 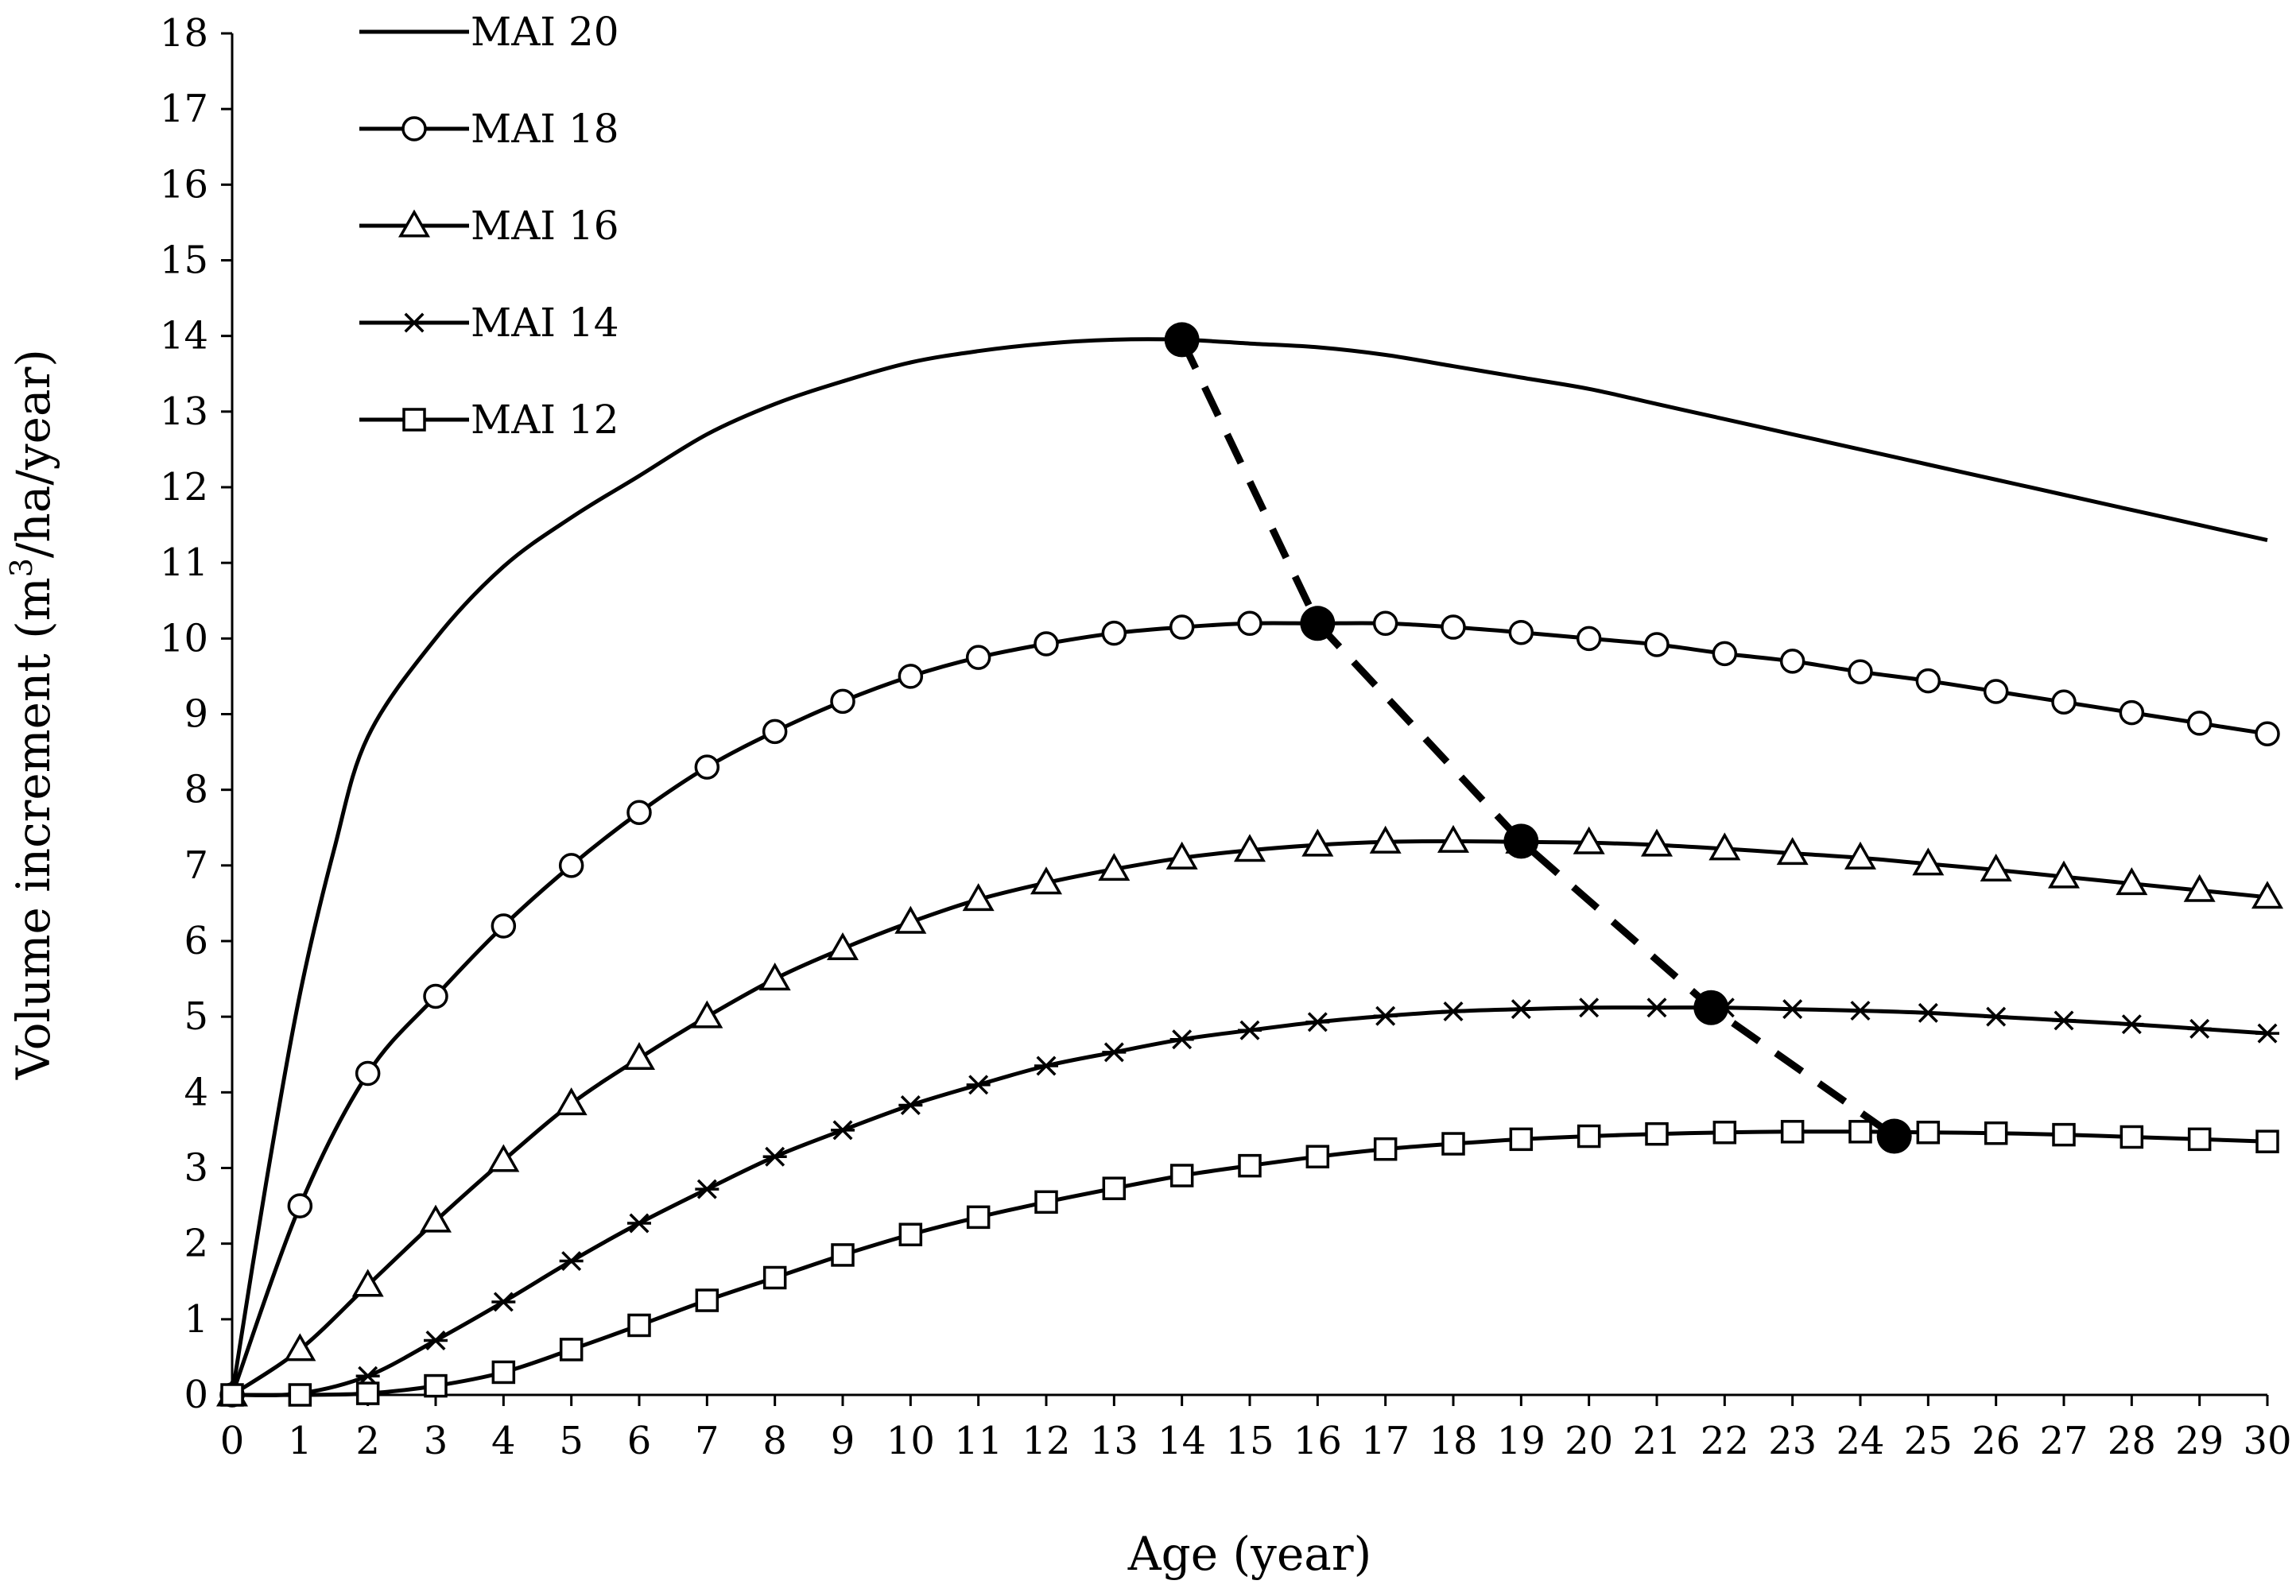 What do you see at coordinates (196, 865) in the screenshot?
I see `y-tick-label: 7` at bounding box center [196, 865].